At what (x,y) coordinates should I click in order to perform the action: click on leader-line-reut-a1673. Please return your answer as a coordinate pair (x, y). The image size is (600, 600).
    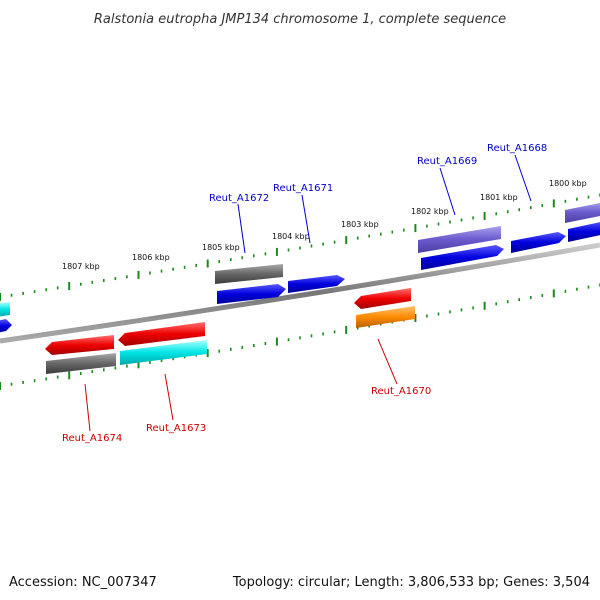
    Looking at the image, I should click on (169, 397).